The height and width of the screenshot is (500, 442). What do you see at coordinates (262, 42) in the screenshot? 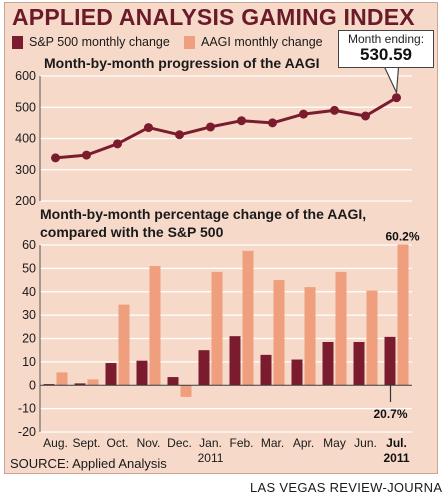
I see `legend-label-aagi: AAGI monthly change` at bounding box center [262, 42].